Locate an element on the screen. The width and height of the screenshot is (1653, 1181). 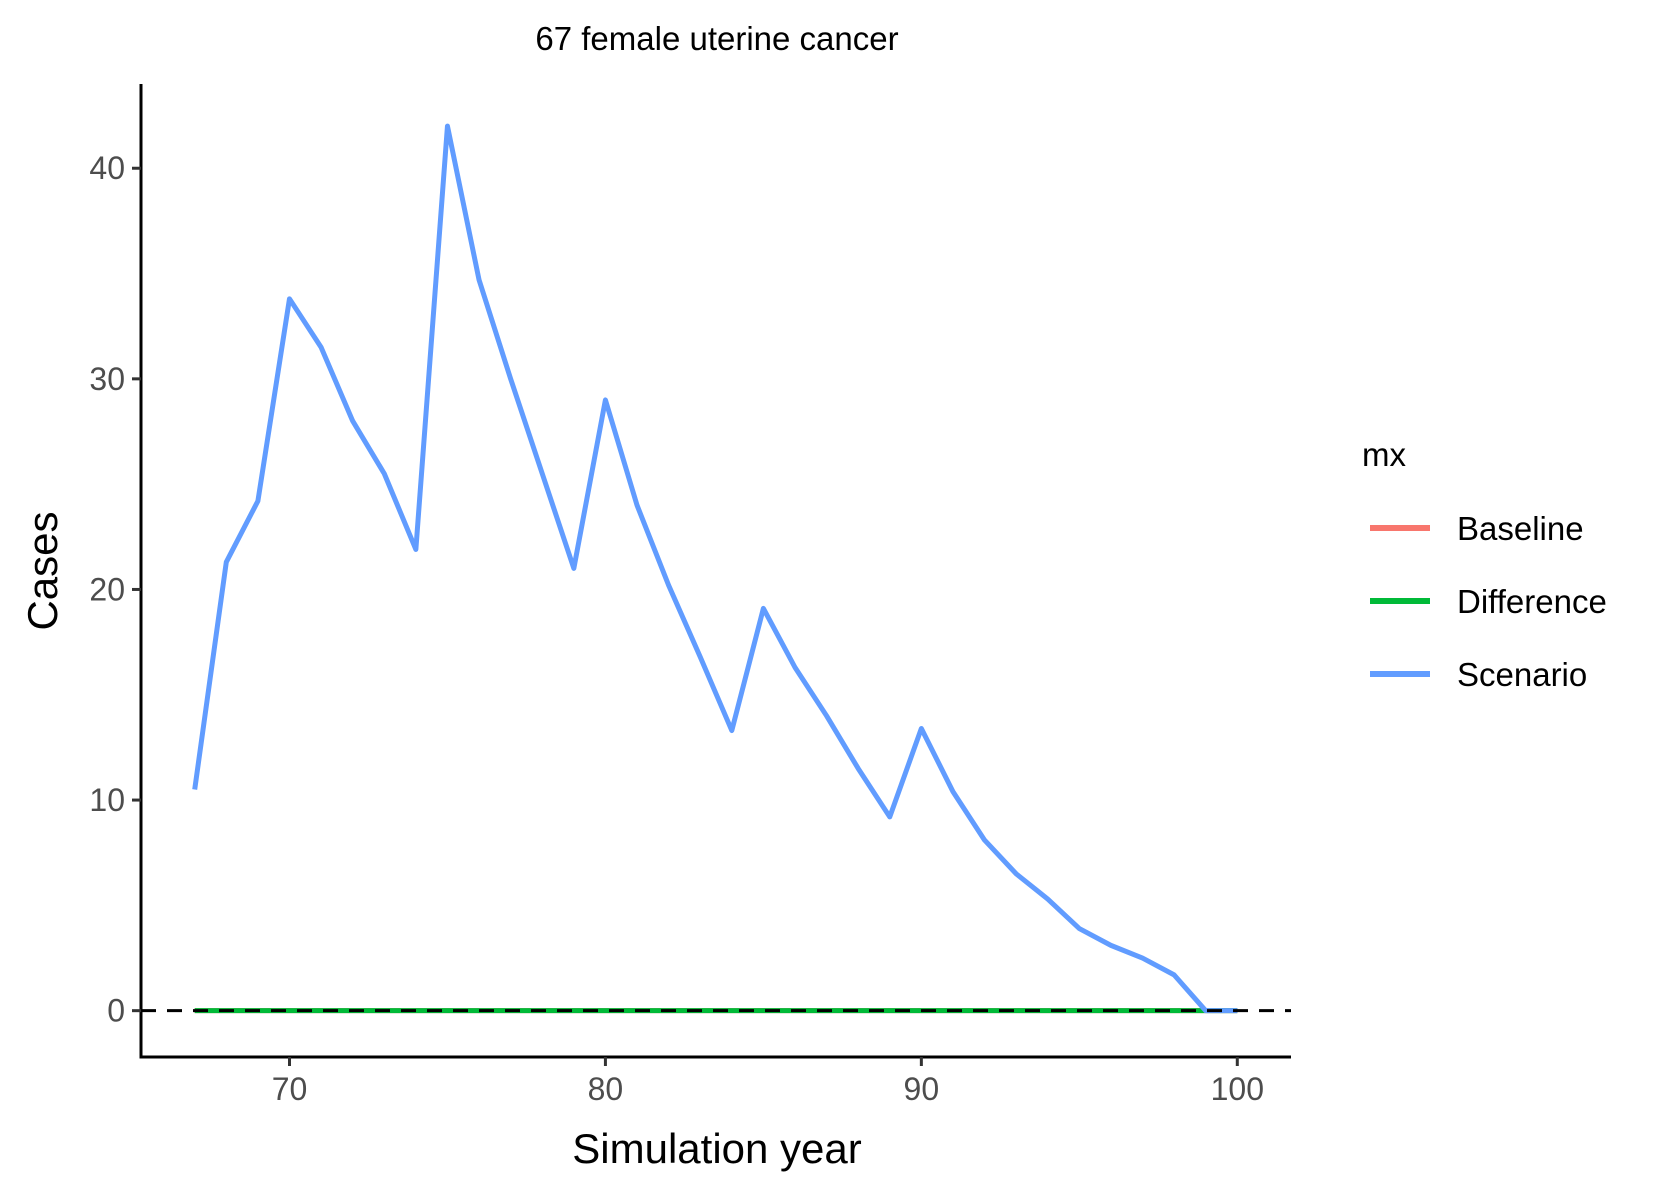
legend-title: mx is located at coordinates (1384, 454).